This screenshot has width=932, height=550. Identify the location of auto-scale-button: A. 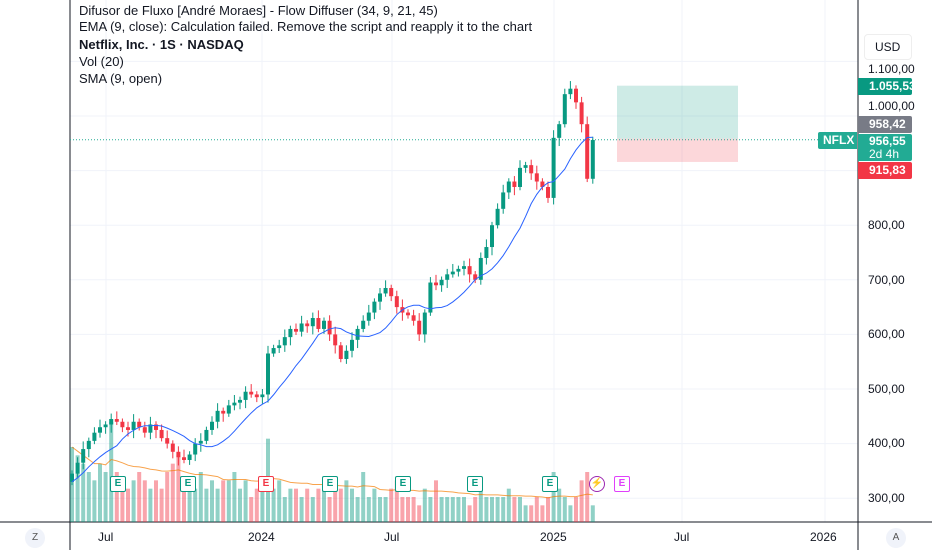
(896, 538).